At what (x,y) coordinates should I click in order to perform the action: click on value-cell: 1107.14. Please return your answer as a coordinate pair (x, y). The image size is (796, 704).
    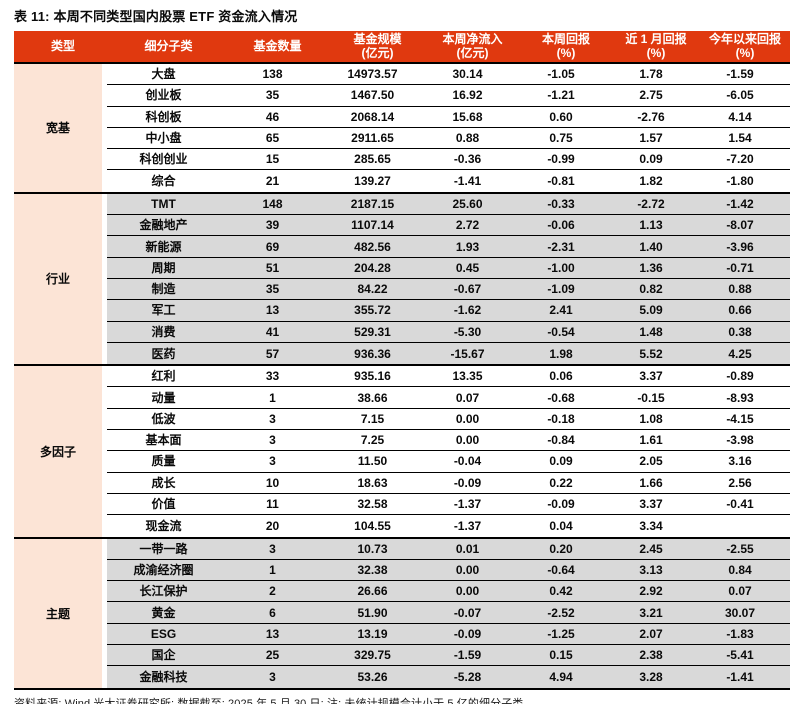
    Looking at the image, I should click on (372, 225).